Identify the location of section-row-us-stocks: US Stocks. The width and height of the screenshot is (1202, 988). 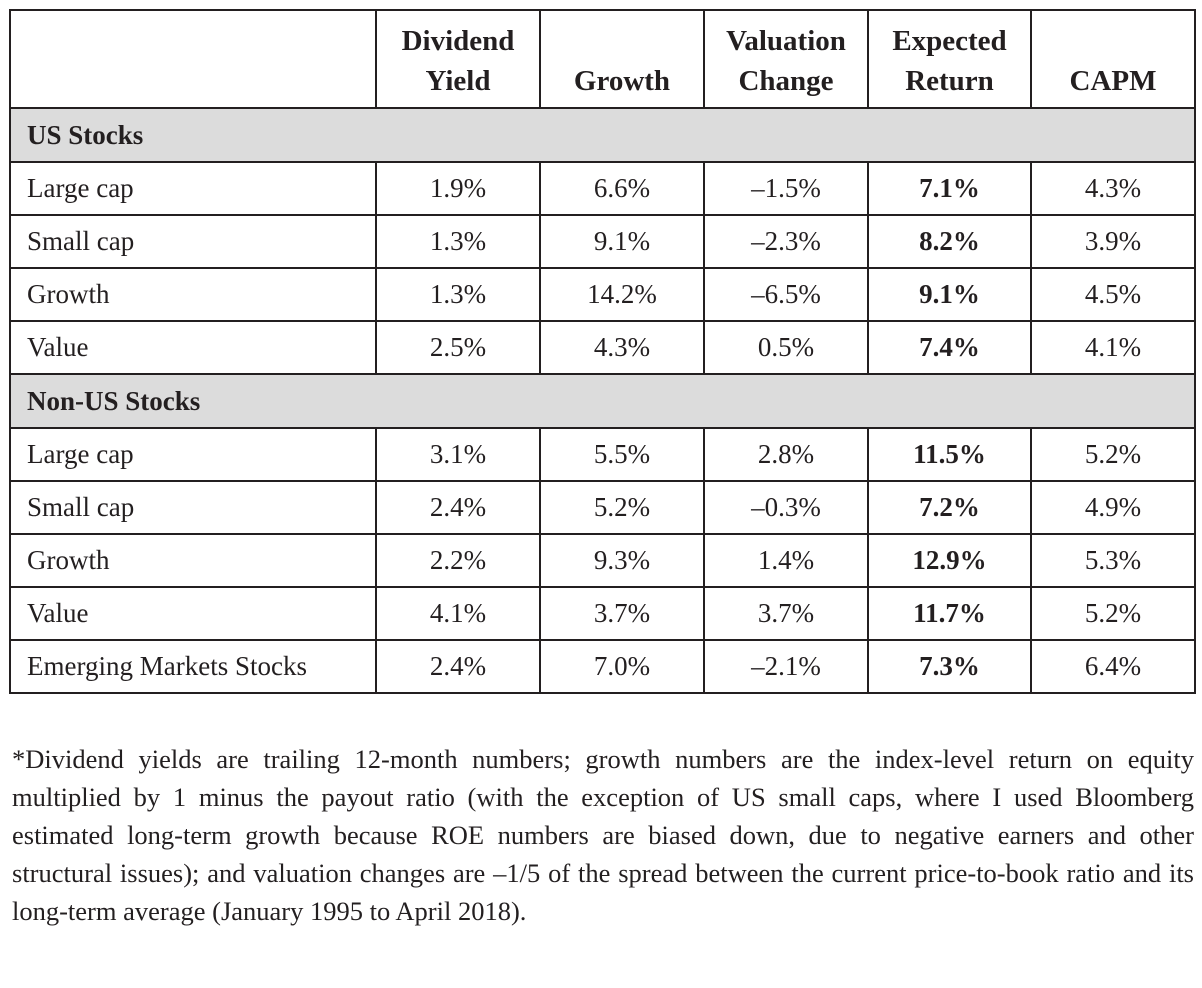
(602, 135).